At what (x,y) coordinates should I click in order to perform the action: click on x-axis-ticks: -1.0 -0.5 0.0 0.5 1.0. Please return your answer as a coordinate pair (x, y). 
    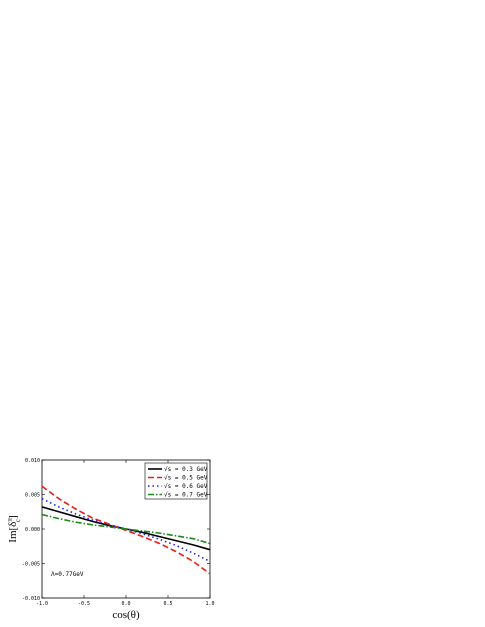
    Looking at the image, I should click on (125, 533).